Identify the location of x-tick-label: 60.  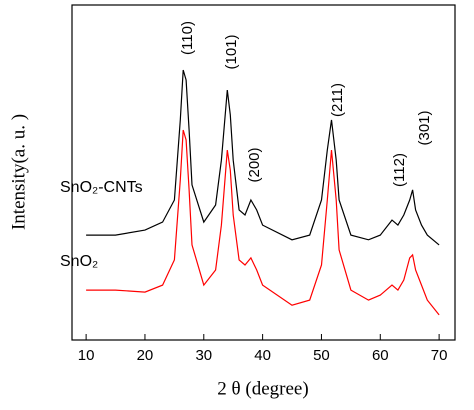
(380, 355).